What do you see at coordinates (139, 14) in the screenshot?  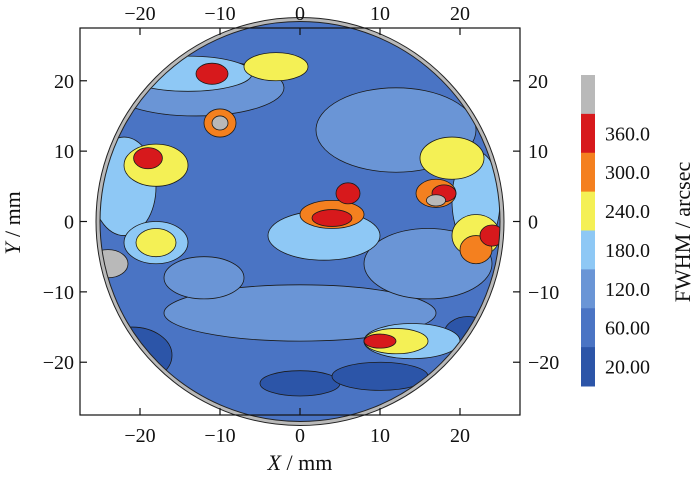 I see `x-tick-label-top: −20` at bounding box center [139, 14].